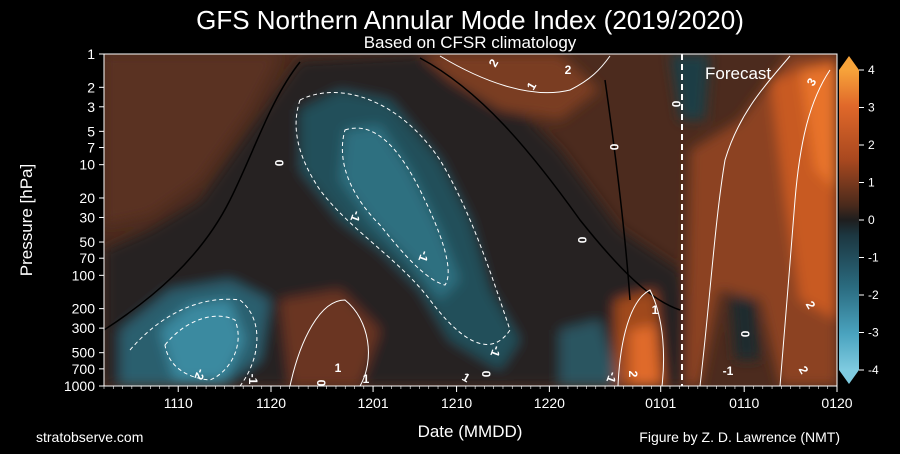  Describe the element at coordinates (849, 63) in the screenshot. I see `colorbar-top-arrow` at that location.